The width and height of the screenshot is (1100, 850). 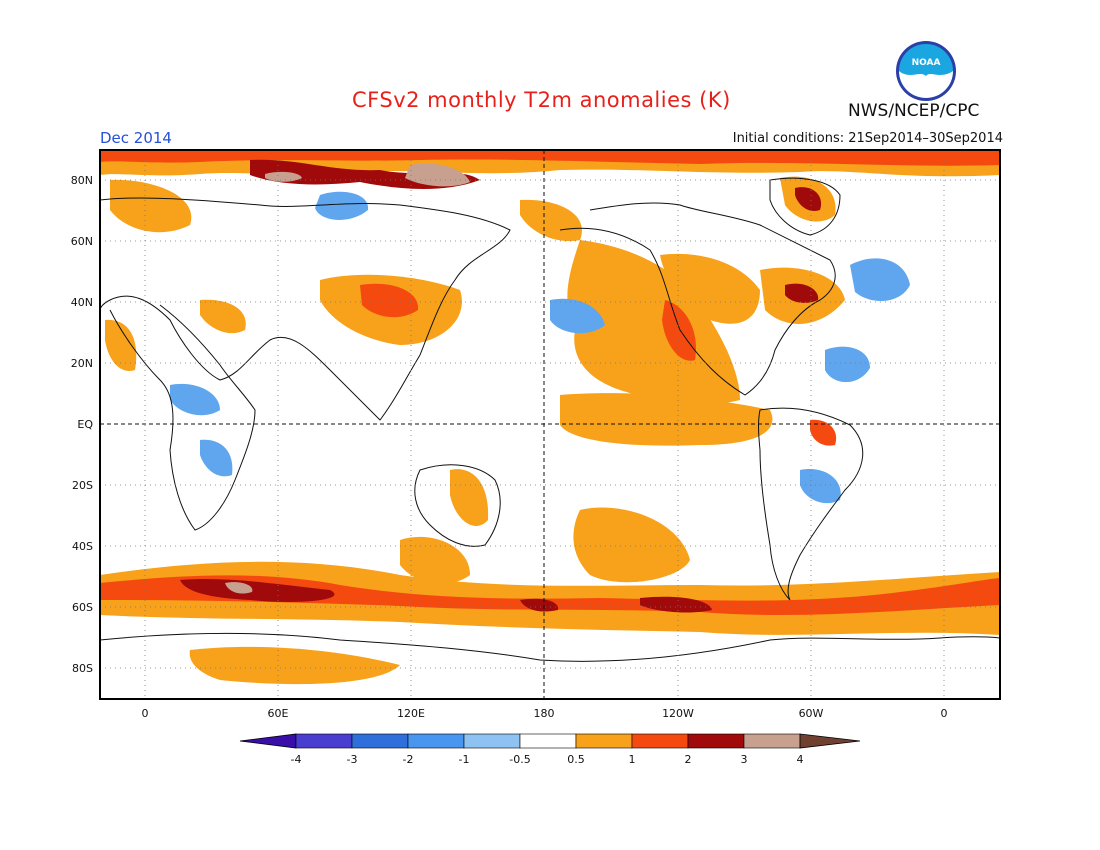 What do you see at coordinates (867, 138) in the screenshot?
I see `initial-conditions-label: Initial conditions: 21Sep2014–30Sep2014` at bounding box center [867, 138].